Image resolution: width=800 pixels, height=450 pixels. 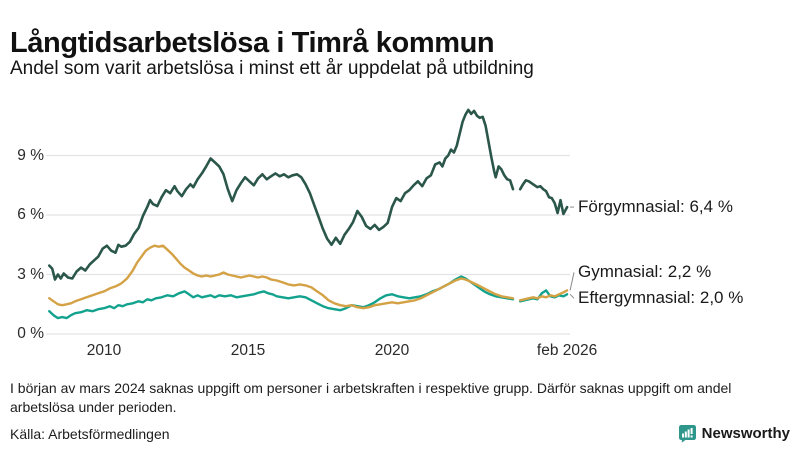 I want to click on y-axis-tick-label: 0 %, so click(x=30, y=333).